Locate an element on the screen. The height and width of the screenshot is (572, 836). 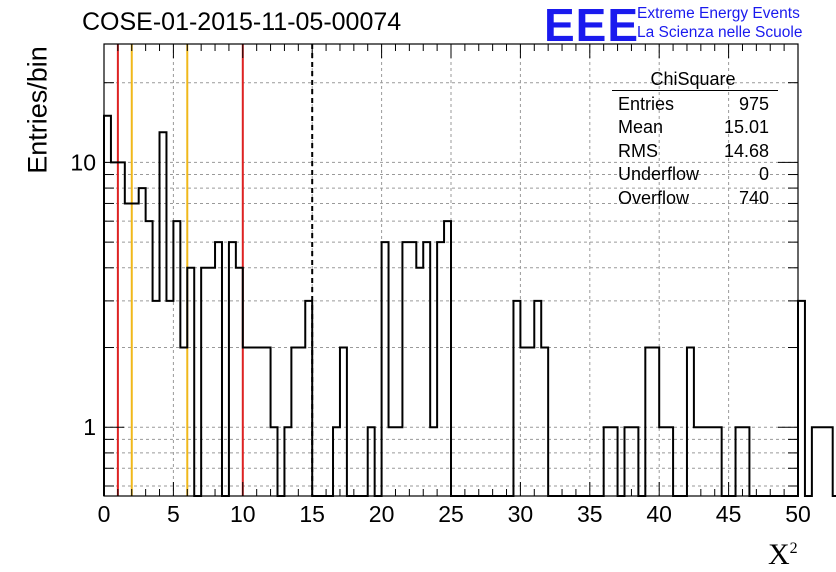
stats-row: RMS 14.68 is located at coordinates (693, 150).